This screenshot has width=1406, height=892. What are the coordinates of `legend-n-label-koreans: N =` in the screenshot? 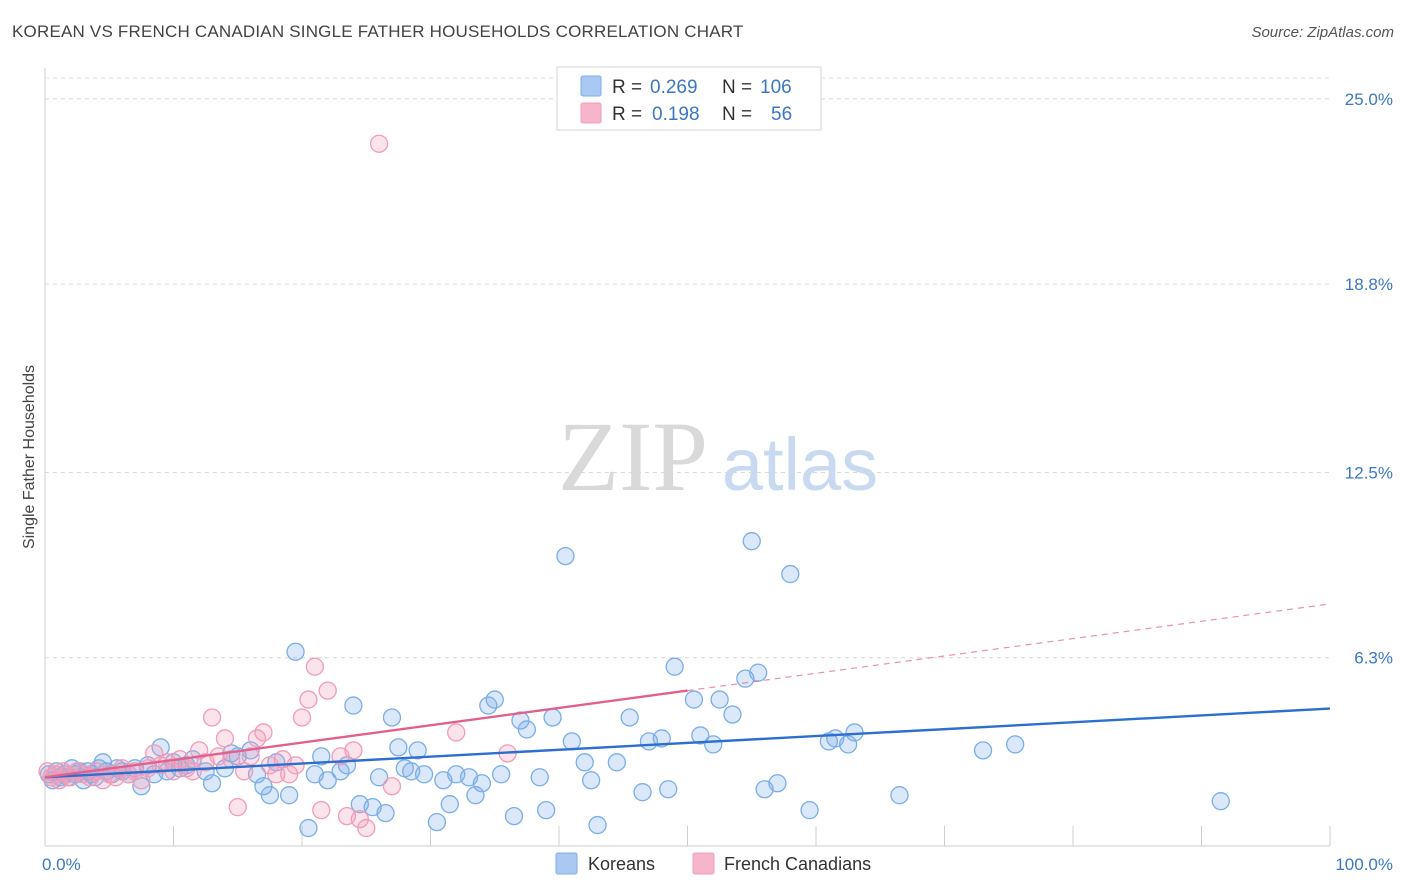 It's located at (737, 87).